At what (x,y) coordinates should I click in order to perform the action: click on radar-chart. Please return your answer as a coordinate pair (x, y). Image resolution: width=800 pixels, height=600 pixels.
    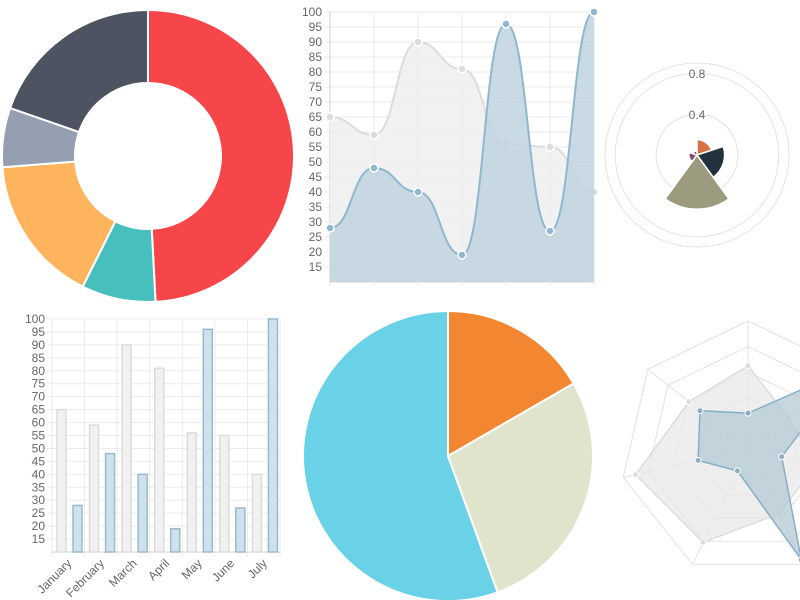
    Looking at the image, I should click on (711, 442).